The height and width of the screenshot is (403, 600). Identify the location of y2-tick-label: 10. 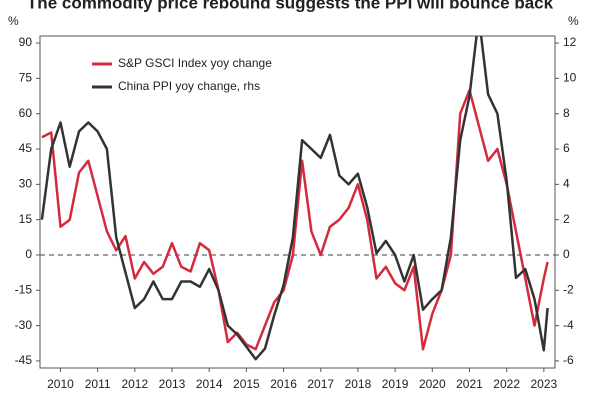
(570, 78).